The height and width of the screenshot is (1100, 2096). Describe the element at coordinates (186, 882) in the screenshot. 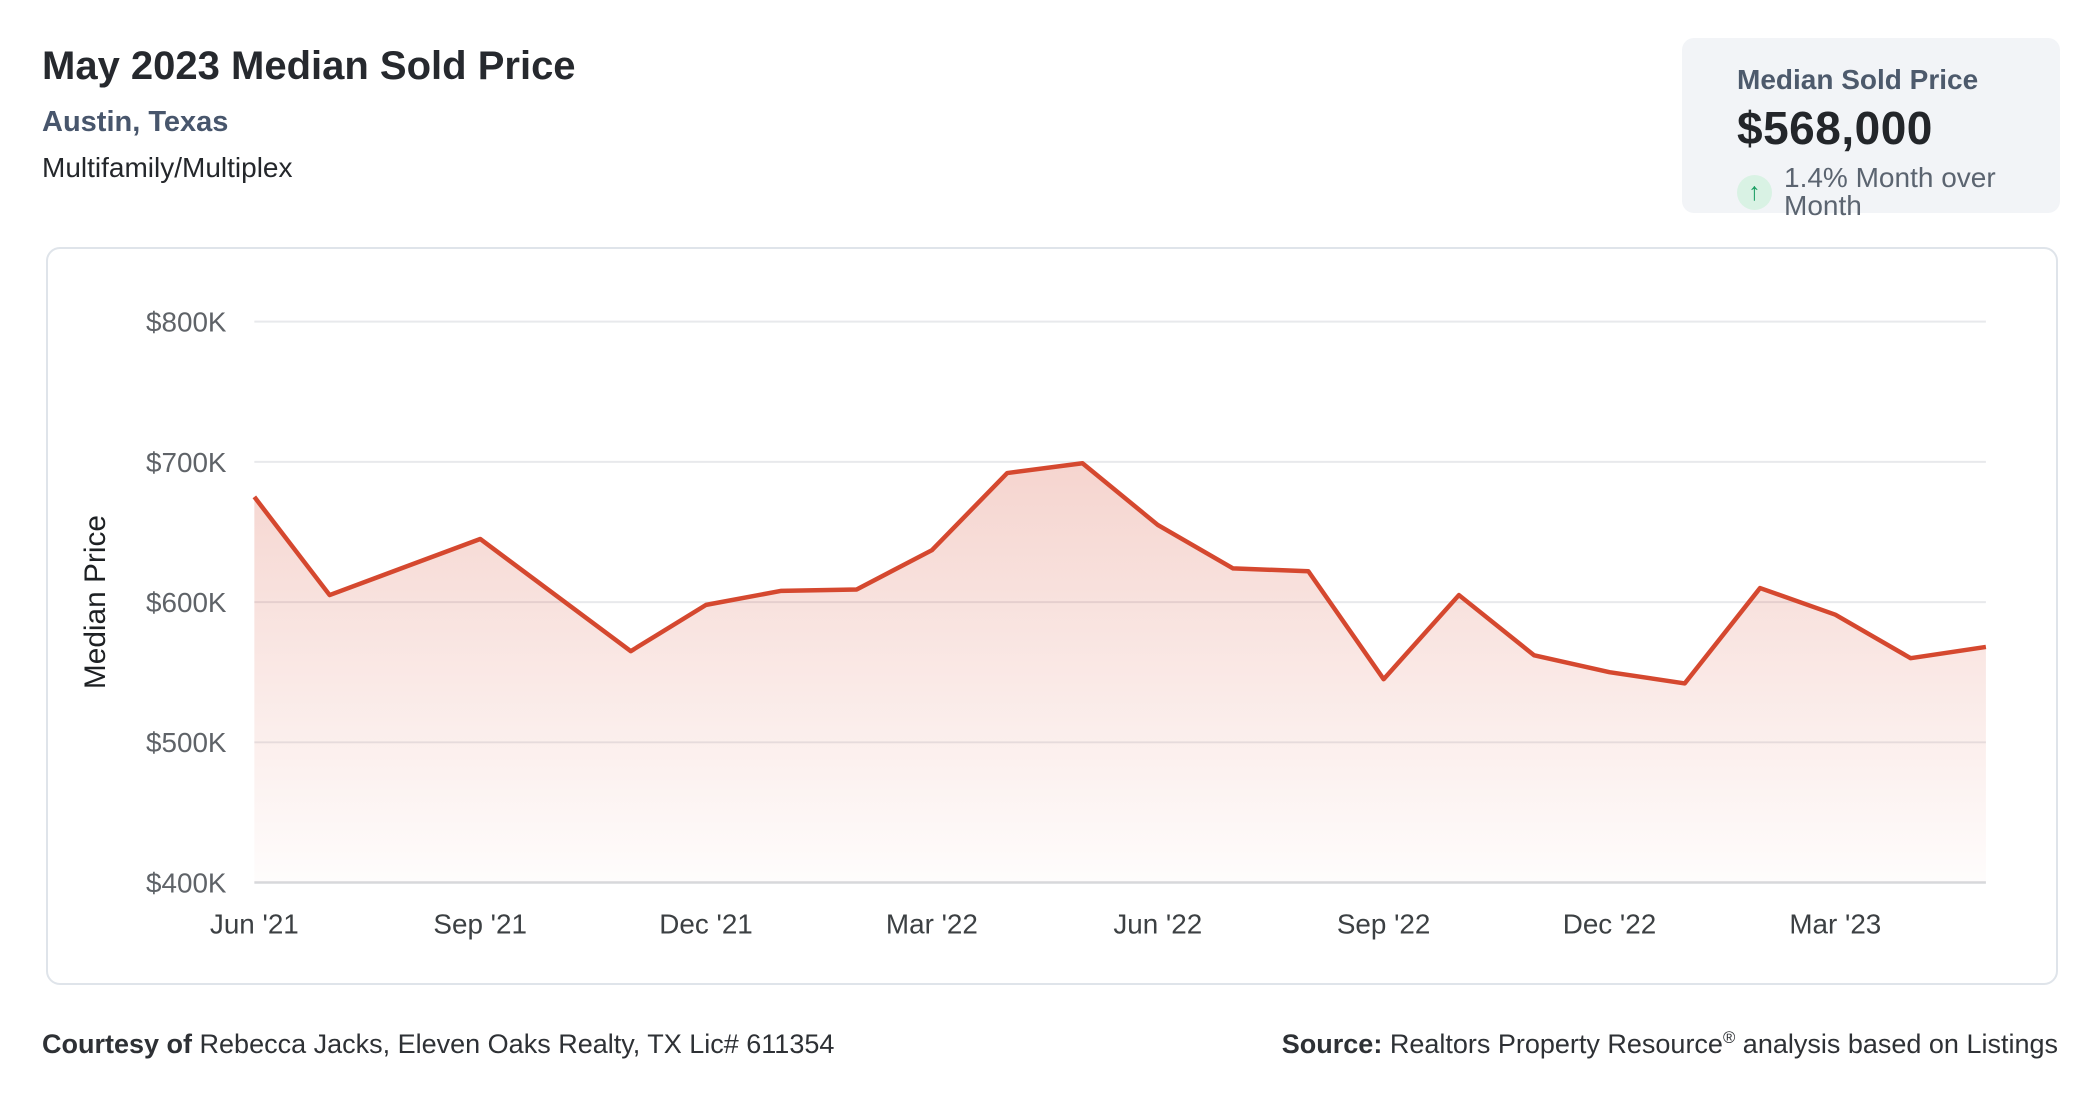

I see `y-tick-label: $400K` at that location.